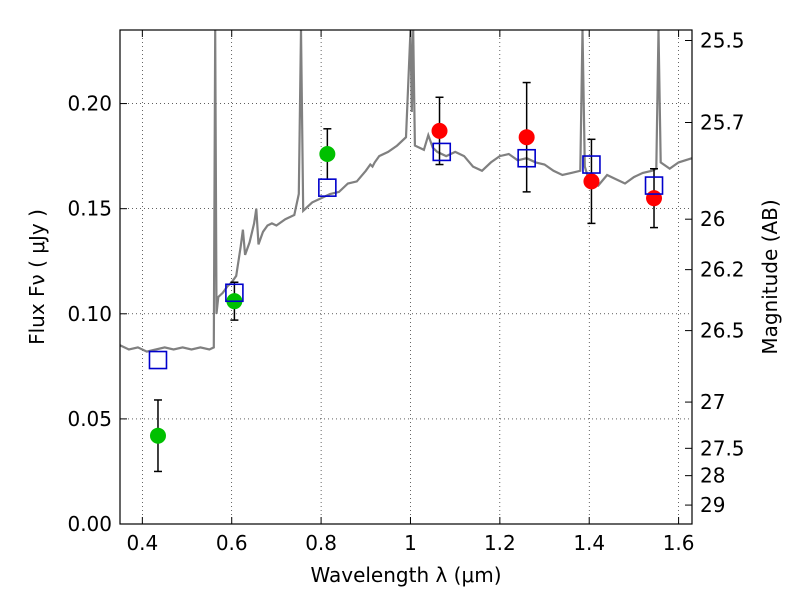 The width and height of the screenshot is (800, 604). I want to click on right-tick-label: 27.5, so click(722, 448).